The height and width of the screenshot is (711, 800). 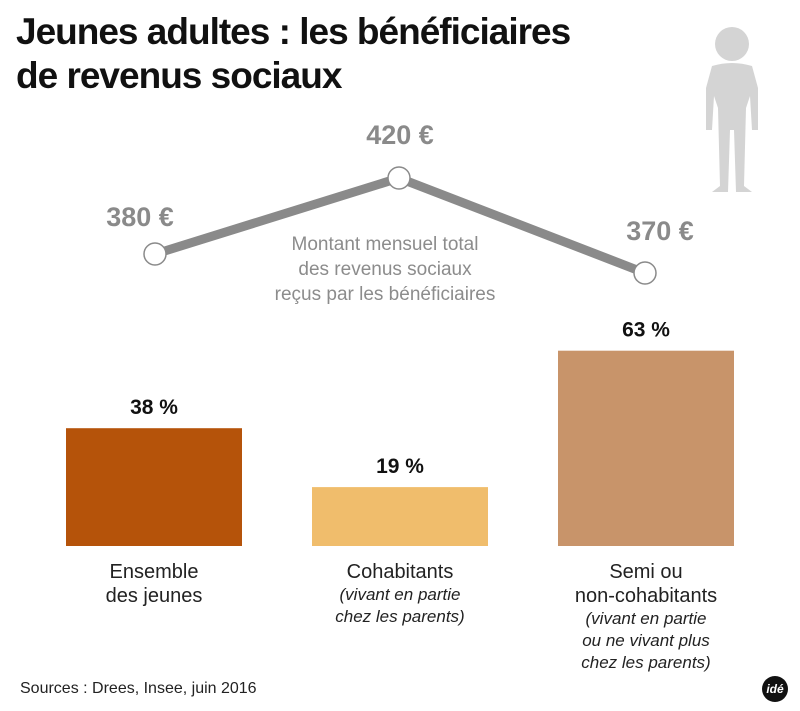 What do you see at coordinates (660, 231) in the screenshot?
I see `line-value-label: 370 €` at bounding box center [660, 231].